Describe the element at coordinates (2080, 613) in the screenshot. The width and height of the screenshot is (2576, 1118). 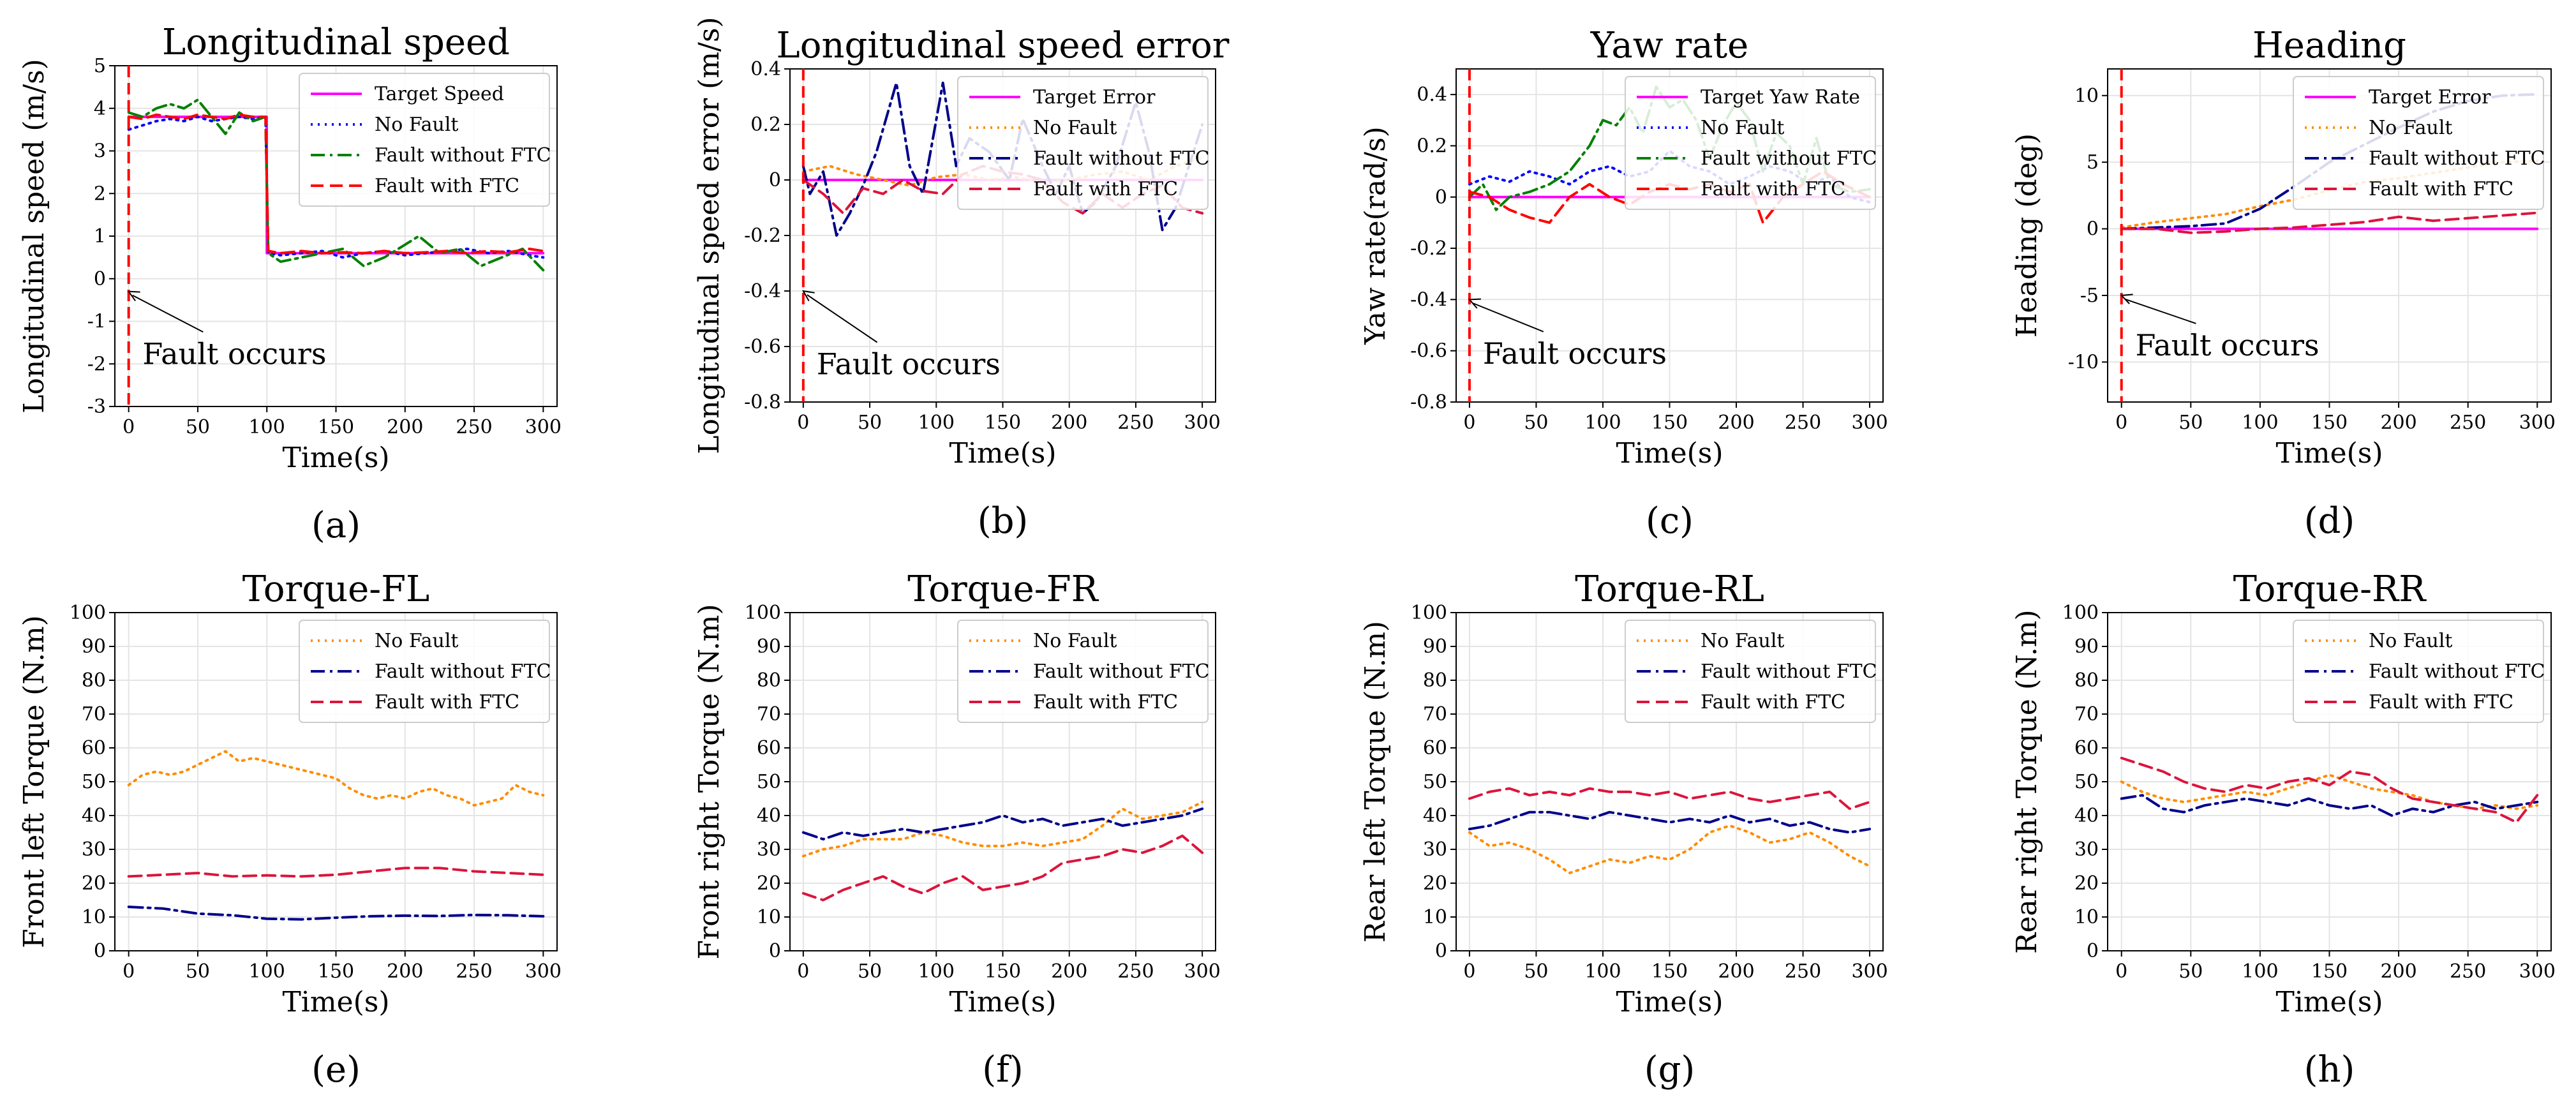
I see `y-tick-label: 100` at that location.